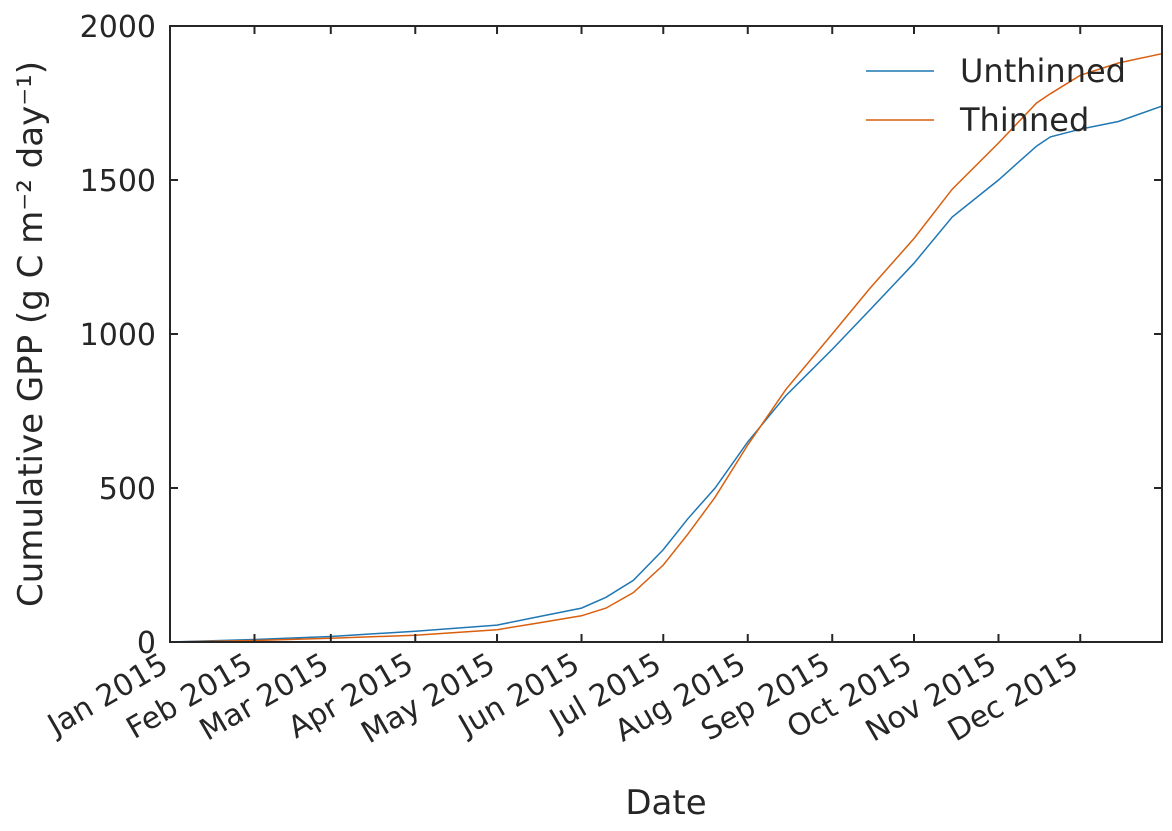 The width and height of the screenshot is (1172, 831). I want to click on y-tick-label: 0, so click(146, 643).